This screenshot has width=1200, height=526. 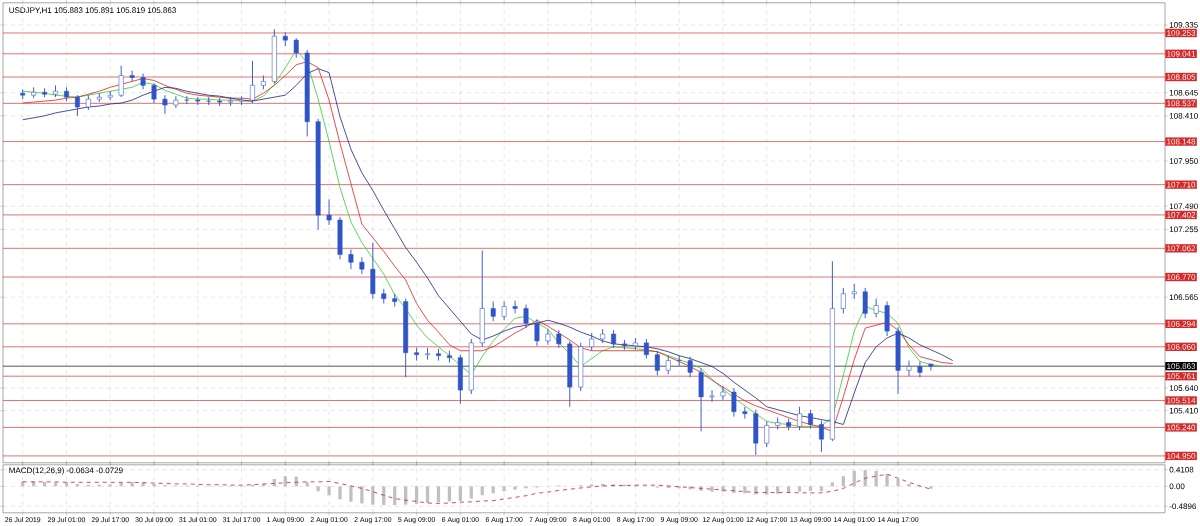 What do you see at coordinates (1181, 456) in the screenshot?
I see `ref-line-label: 104.950` at bounding box center [1181, 456].